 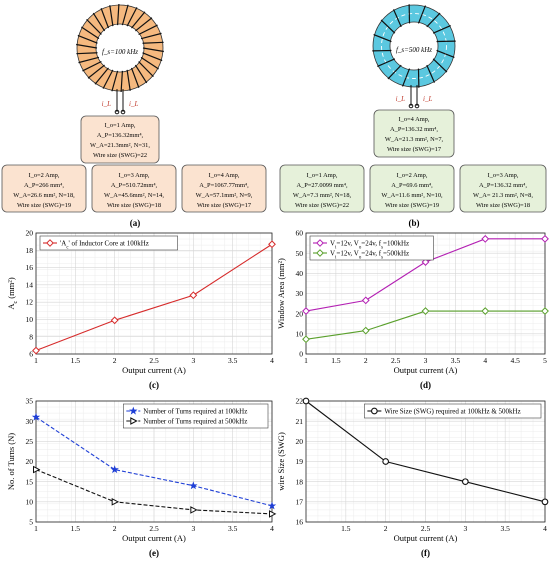 What do you see at coordinates (414, 46) in the screenshot?
I see `core-b-flux-path` at bounding box center [414, 46].